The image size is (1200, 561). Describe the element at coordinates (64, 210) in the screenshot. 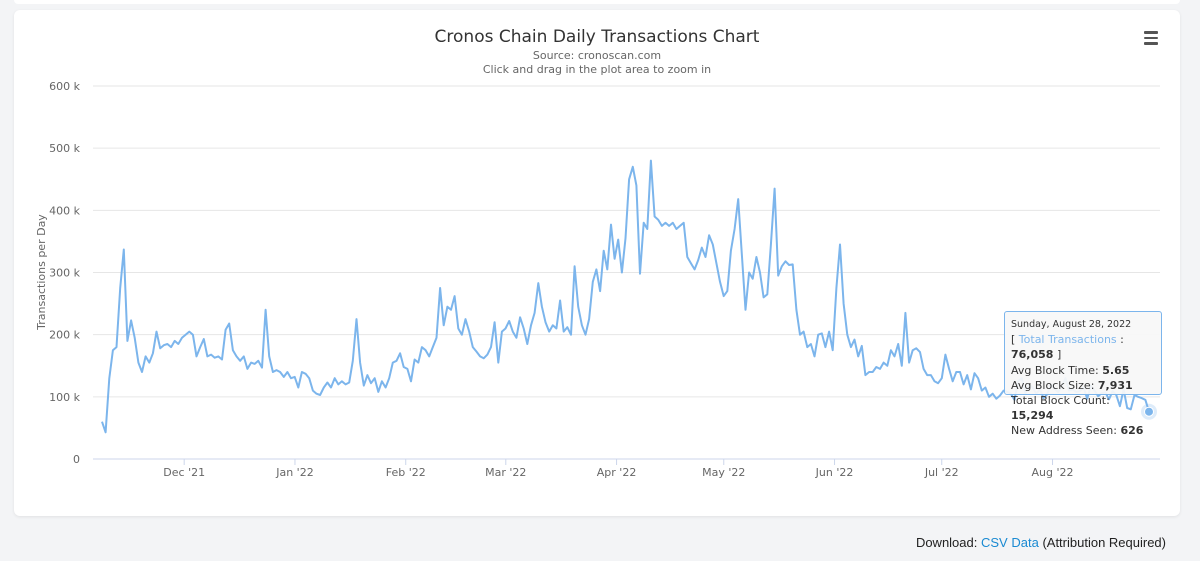

I see `y-tick-label: 400 k` at that location.